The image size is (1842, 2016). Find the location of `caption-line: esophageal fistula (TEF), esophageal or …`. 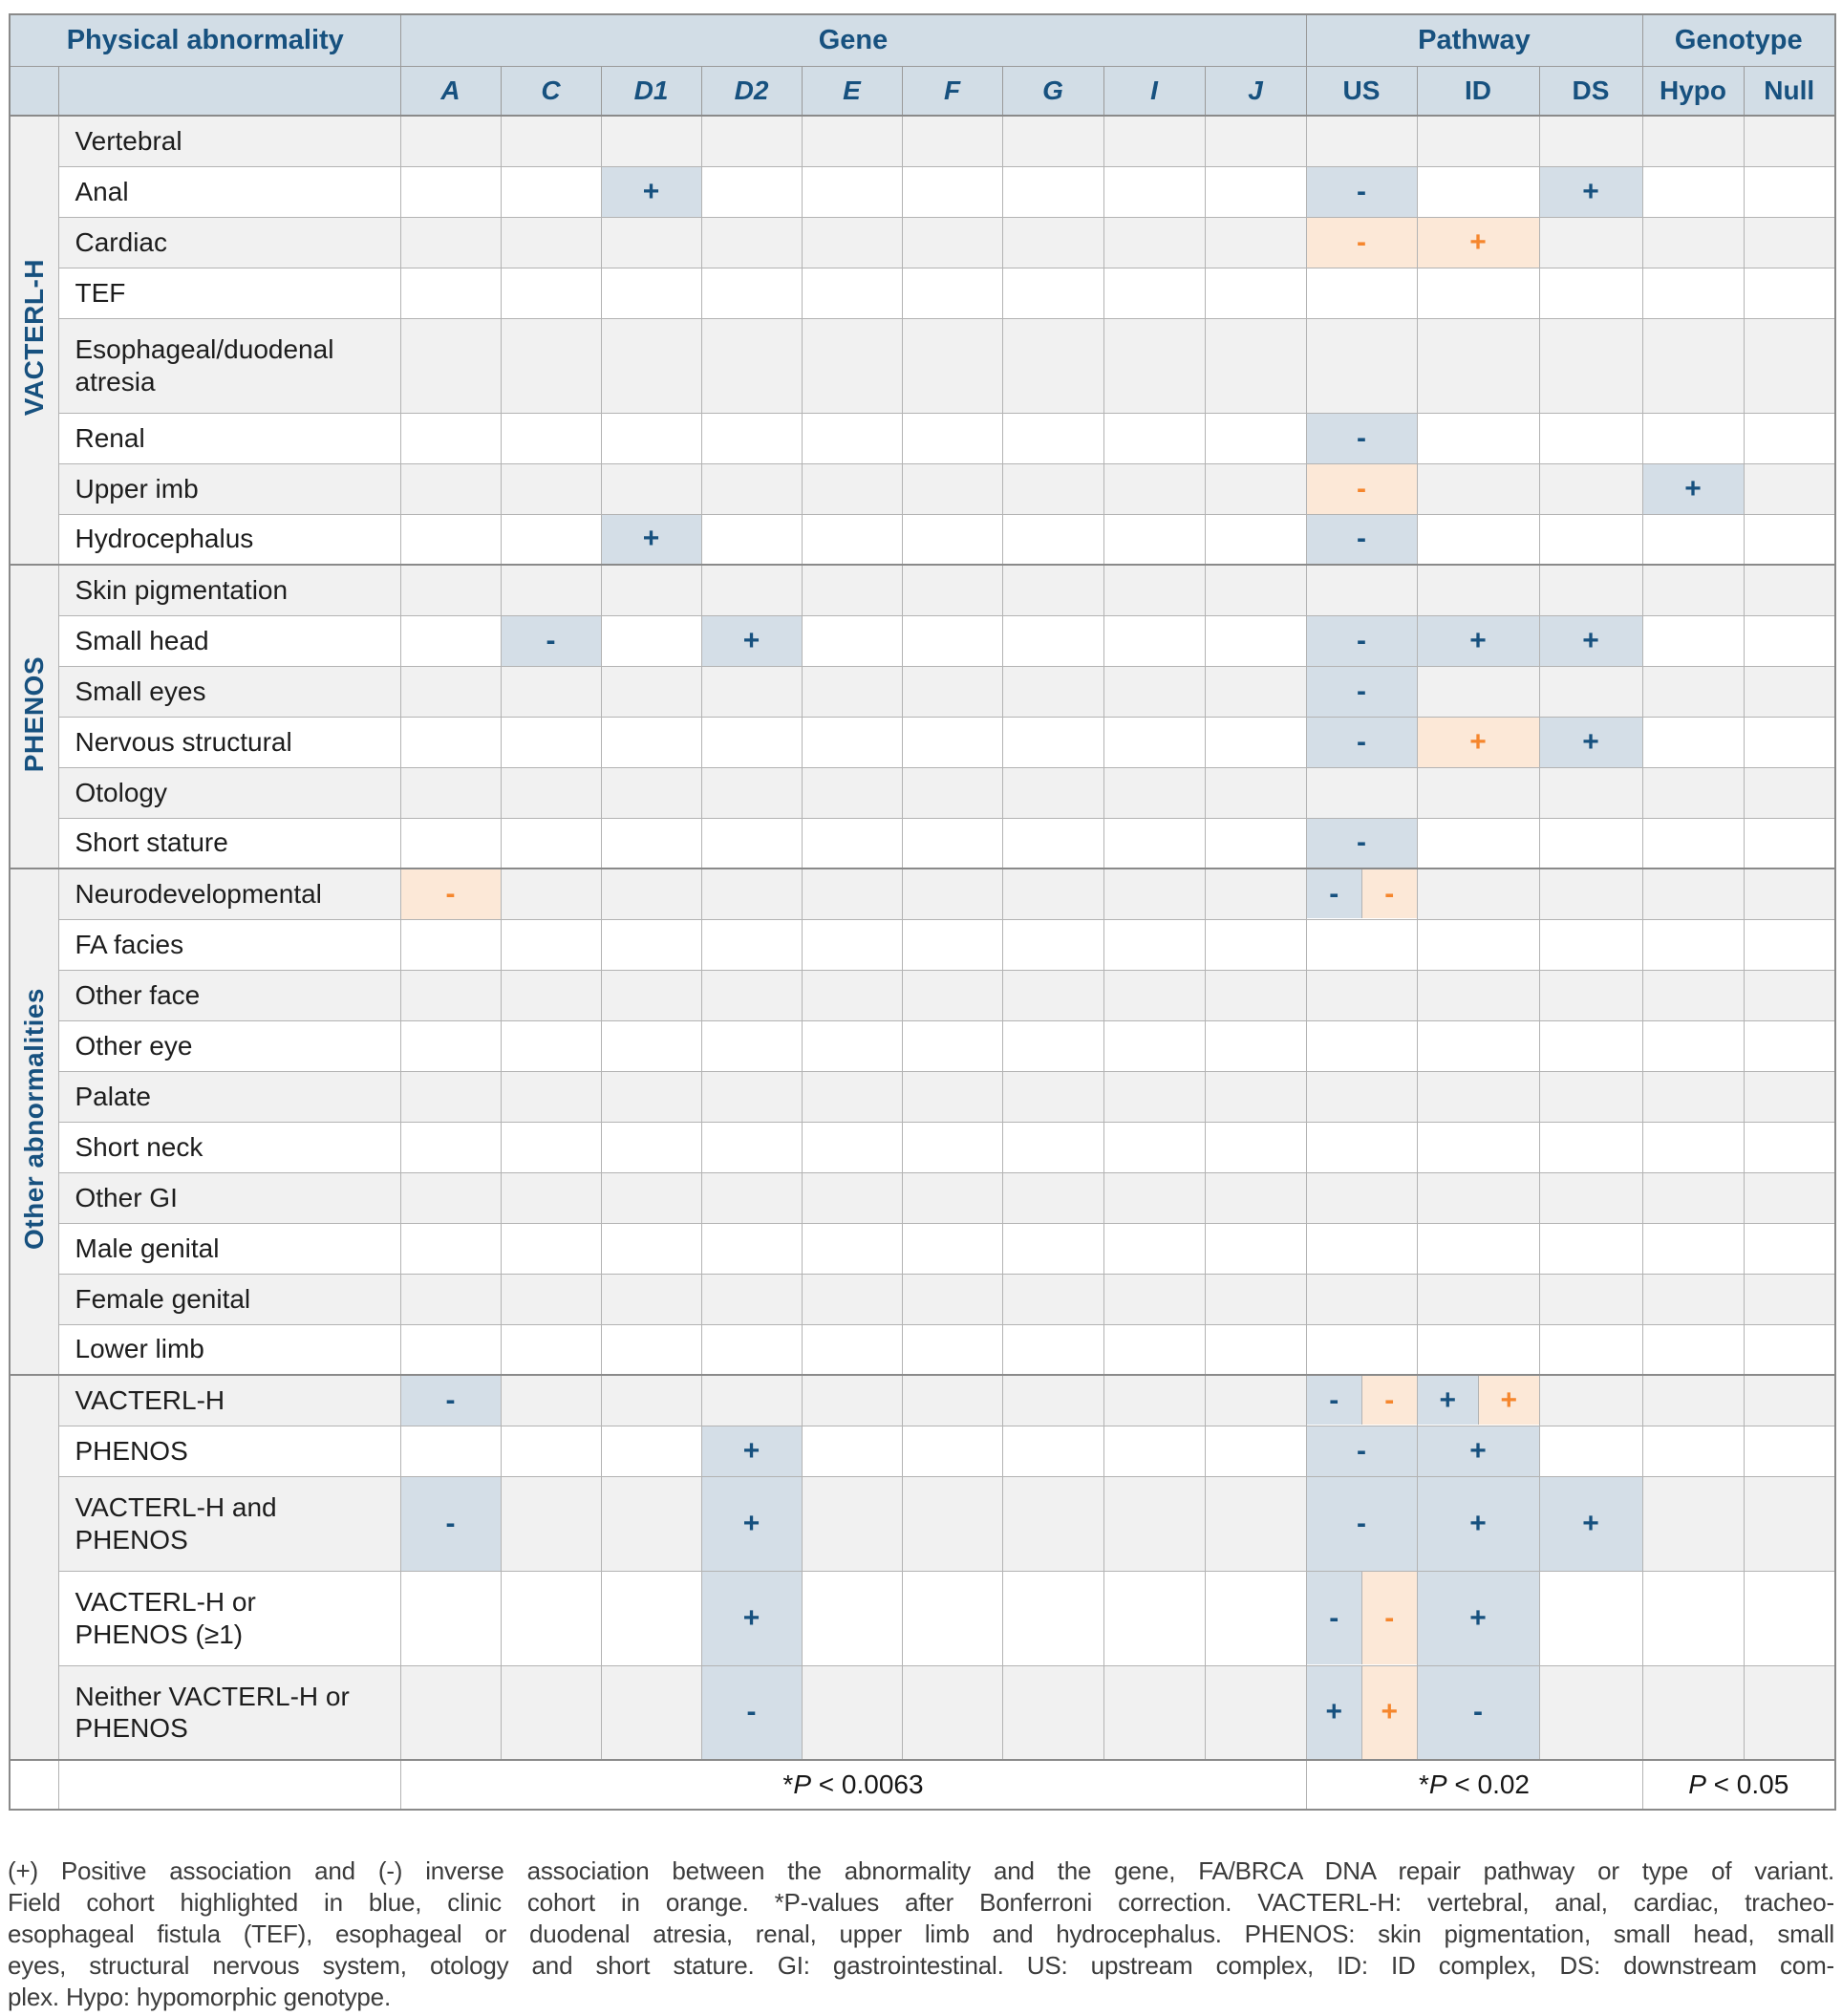

caption-line: esophageal fistula (TEF), esophageal or … is located at coordinates (921, 1933).